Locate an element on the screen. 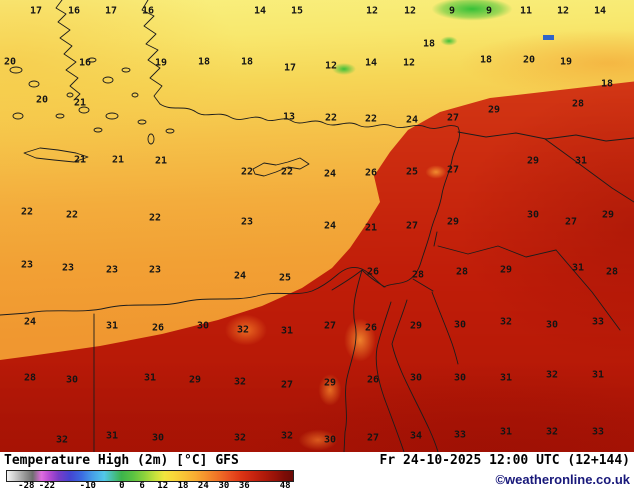 The image size is (634, 490). temp-label: 18 is located at coordinates (204, 62).